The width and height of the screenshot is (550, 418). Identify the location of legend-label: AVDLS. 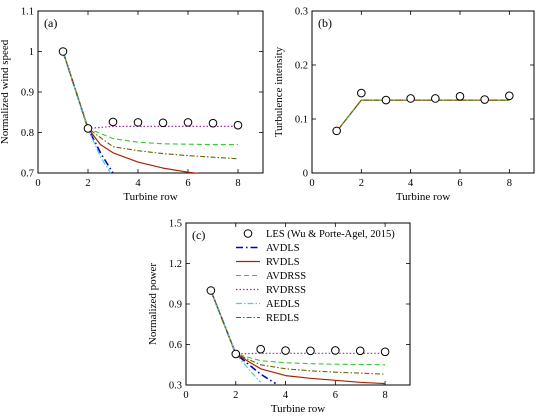
(283, 248).